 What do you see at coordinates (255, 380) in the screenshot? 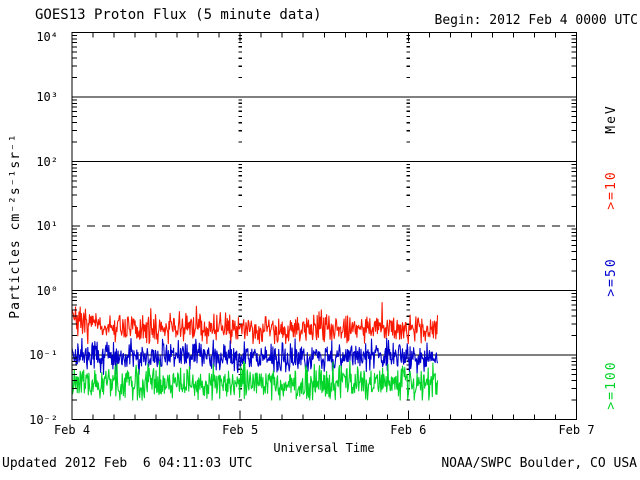
I see `flux-series-ge100` at bounding box center [255, 380].